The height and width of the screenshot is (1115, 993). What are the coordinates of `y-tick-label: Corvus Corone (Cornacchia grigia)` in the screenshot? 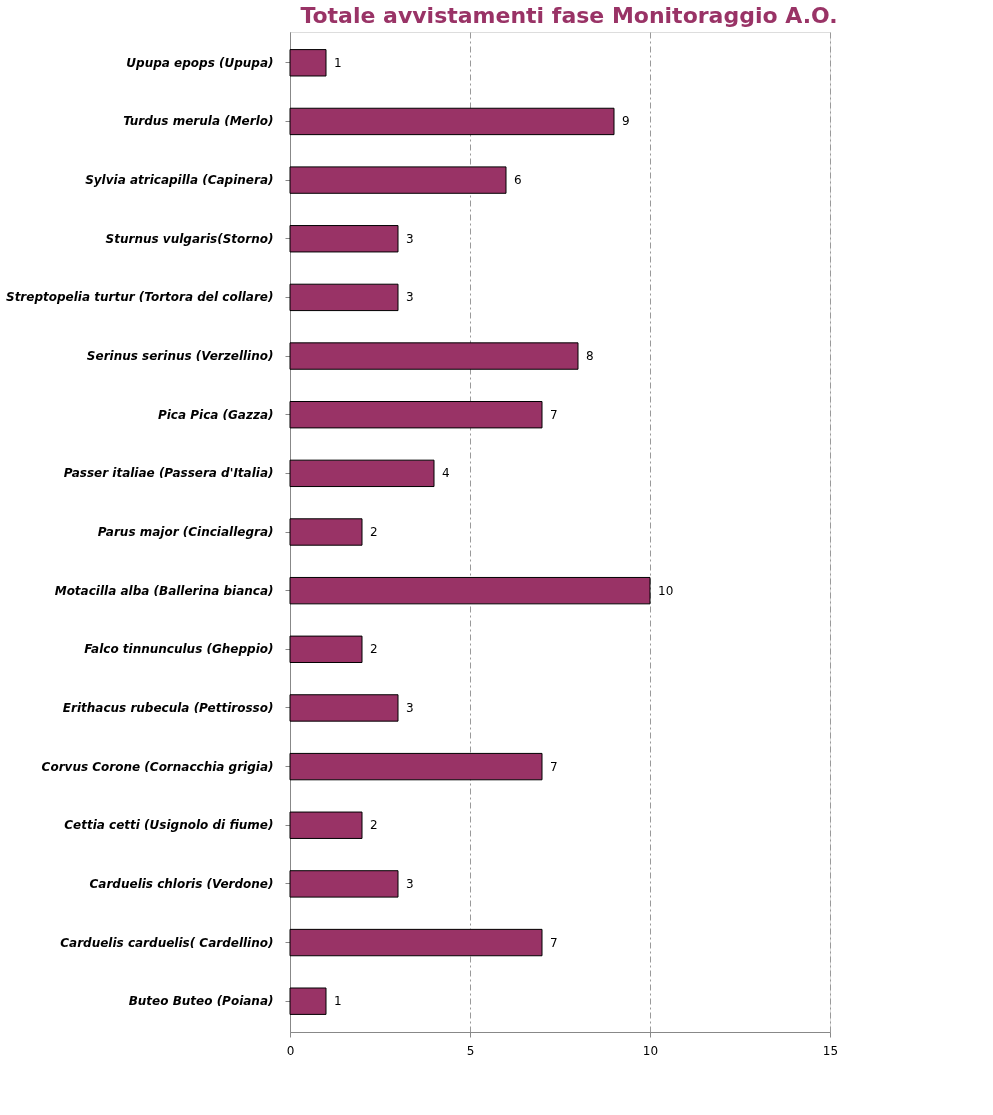 It's located at (157, 766).